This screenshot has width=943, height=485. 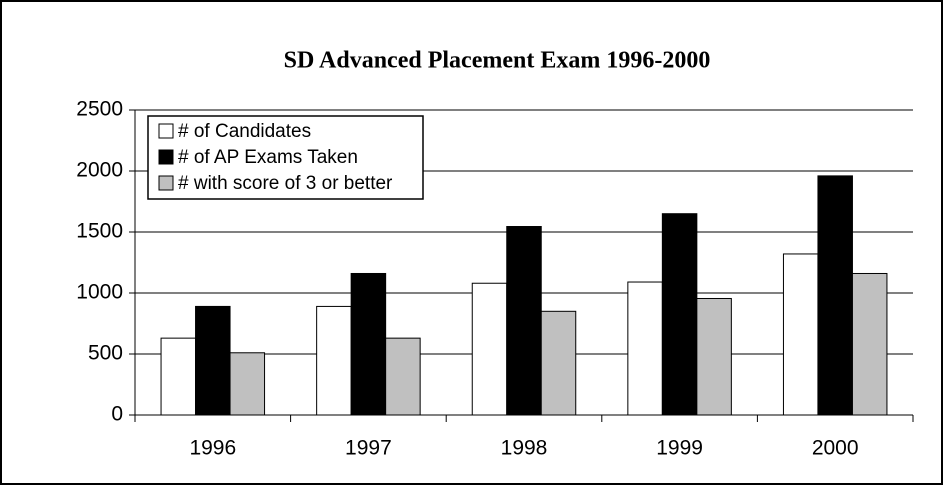 What do you see at coordinates (212, 448) in the screenshot?
I see `x-tick-label: 1996` at bounding box center [212, 448].